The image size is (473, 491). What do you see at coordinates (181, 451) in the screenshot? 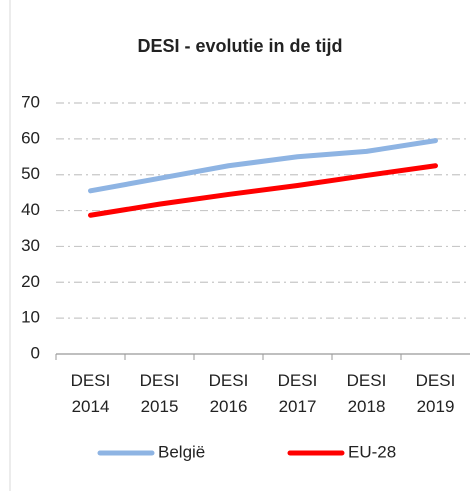
I see `legend-label: België` at bounding box center [181, 451].